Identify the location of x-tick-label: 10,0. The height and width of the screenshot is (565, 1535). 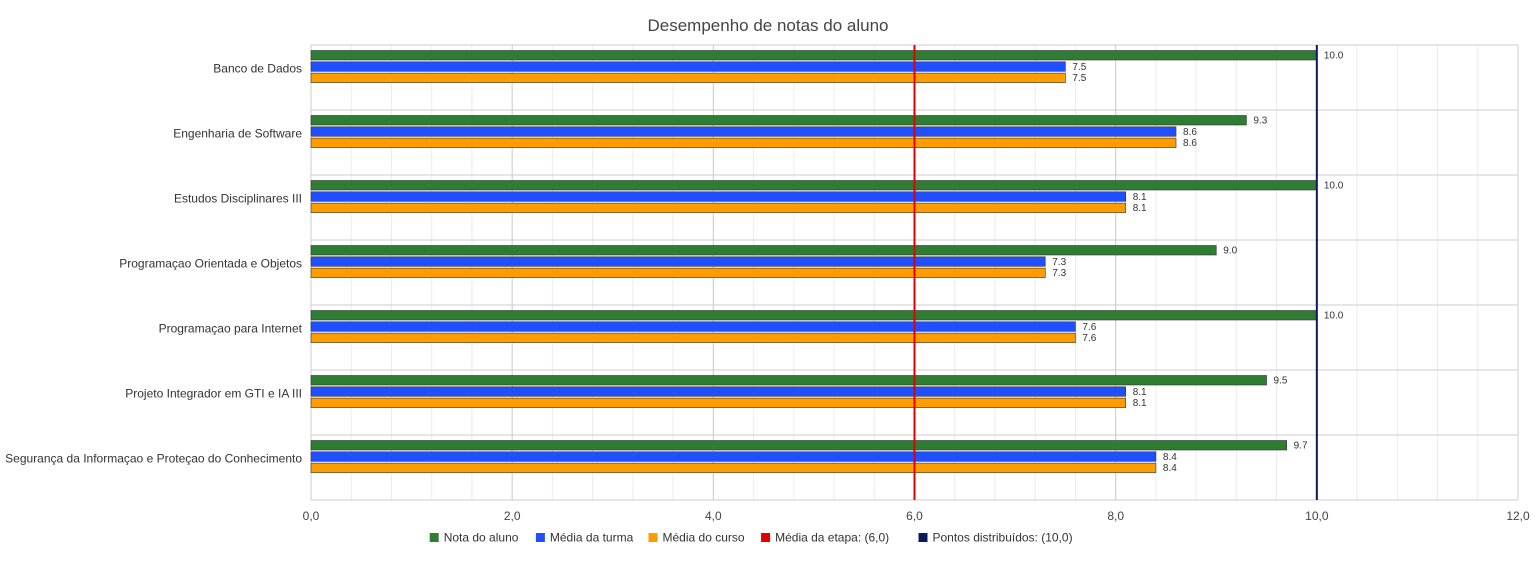
(1317, 516).